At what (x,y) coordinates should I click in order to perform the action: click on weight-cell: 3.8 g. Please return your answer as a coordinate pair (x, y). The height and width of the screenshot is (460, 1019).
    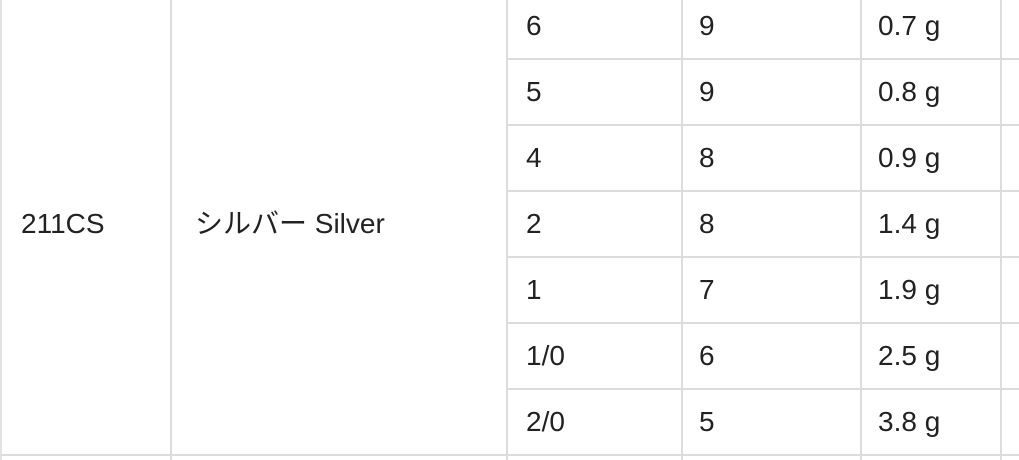
    Looking at the image, I should click on (932, 423).